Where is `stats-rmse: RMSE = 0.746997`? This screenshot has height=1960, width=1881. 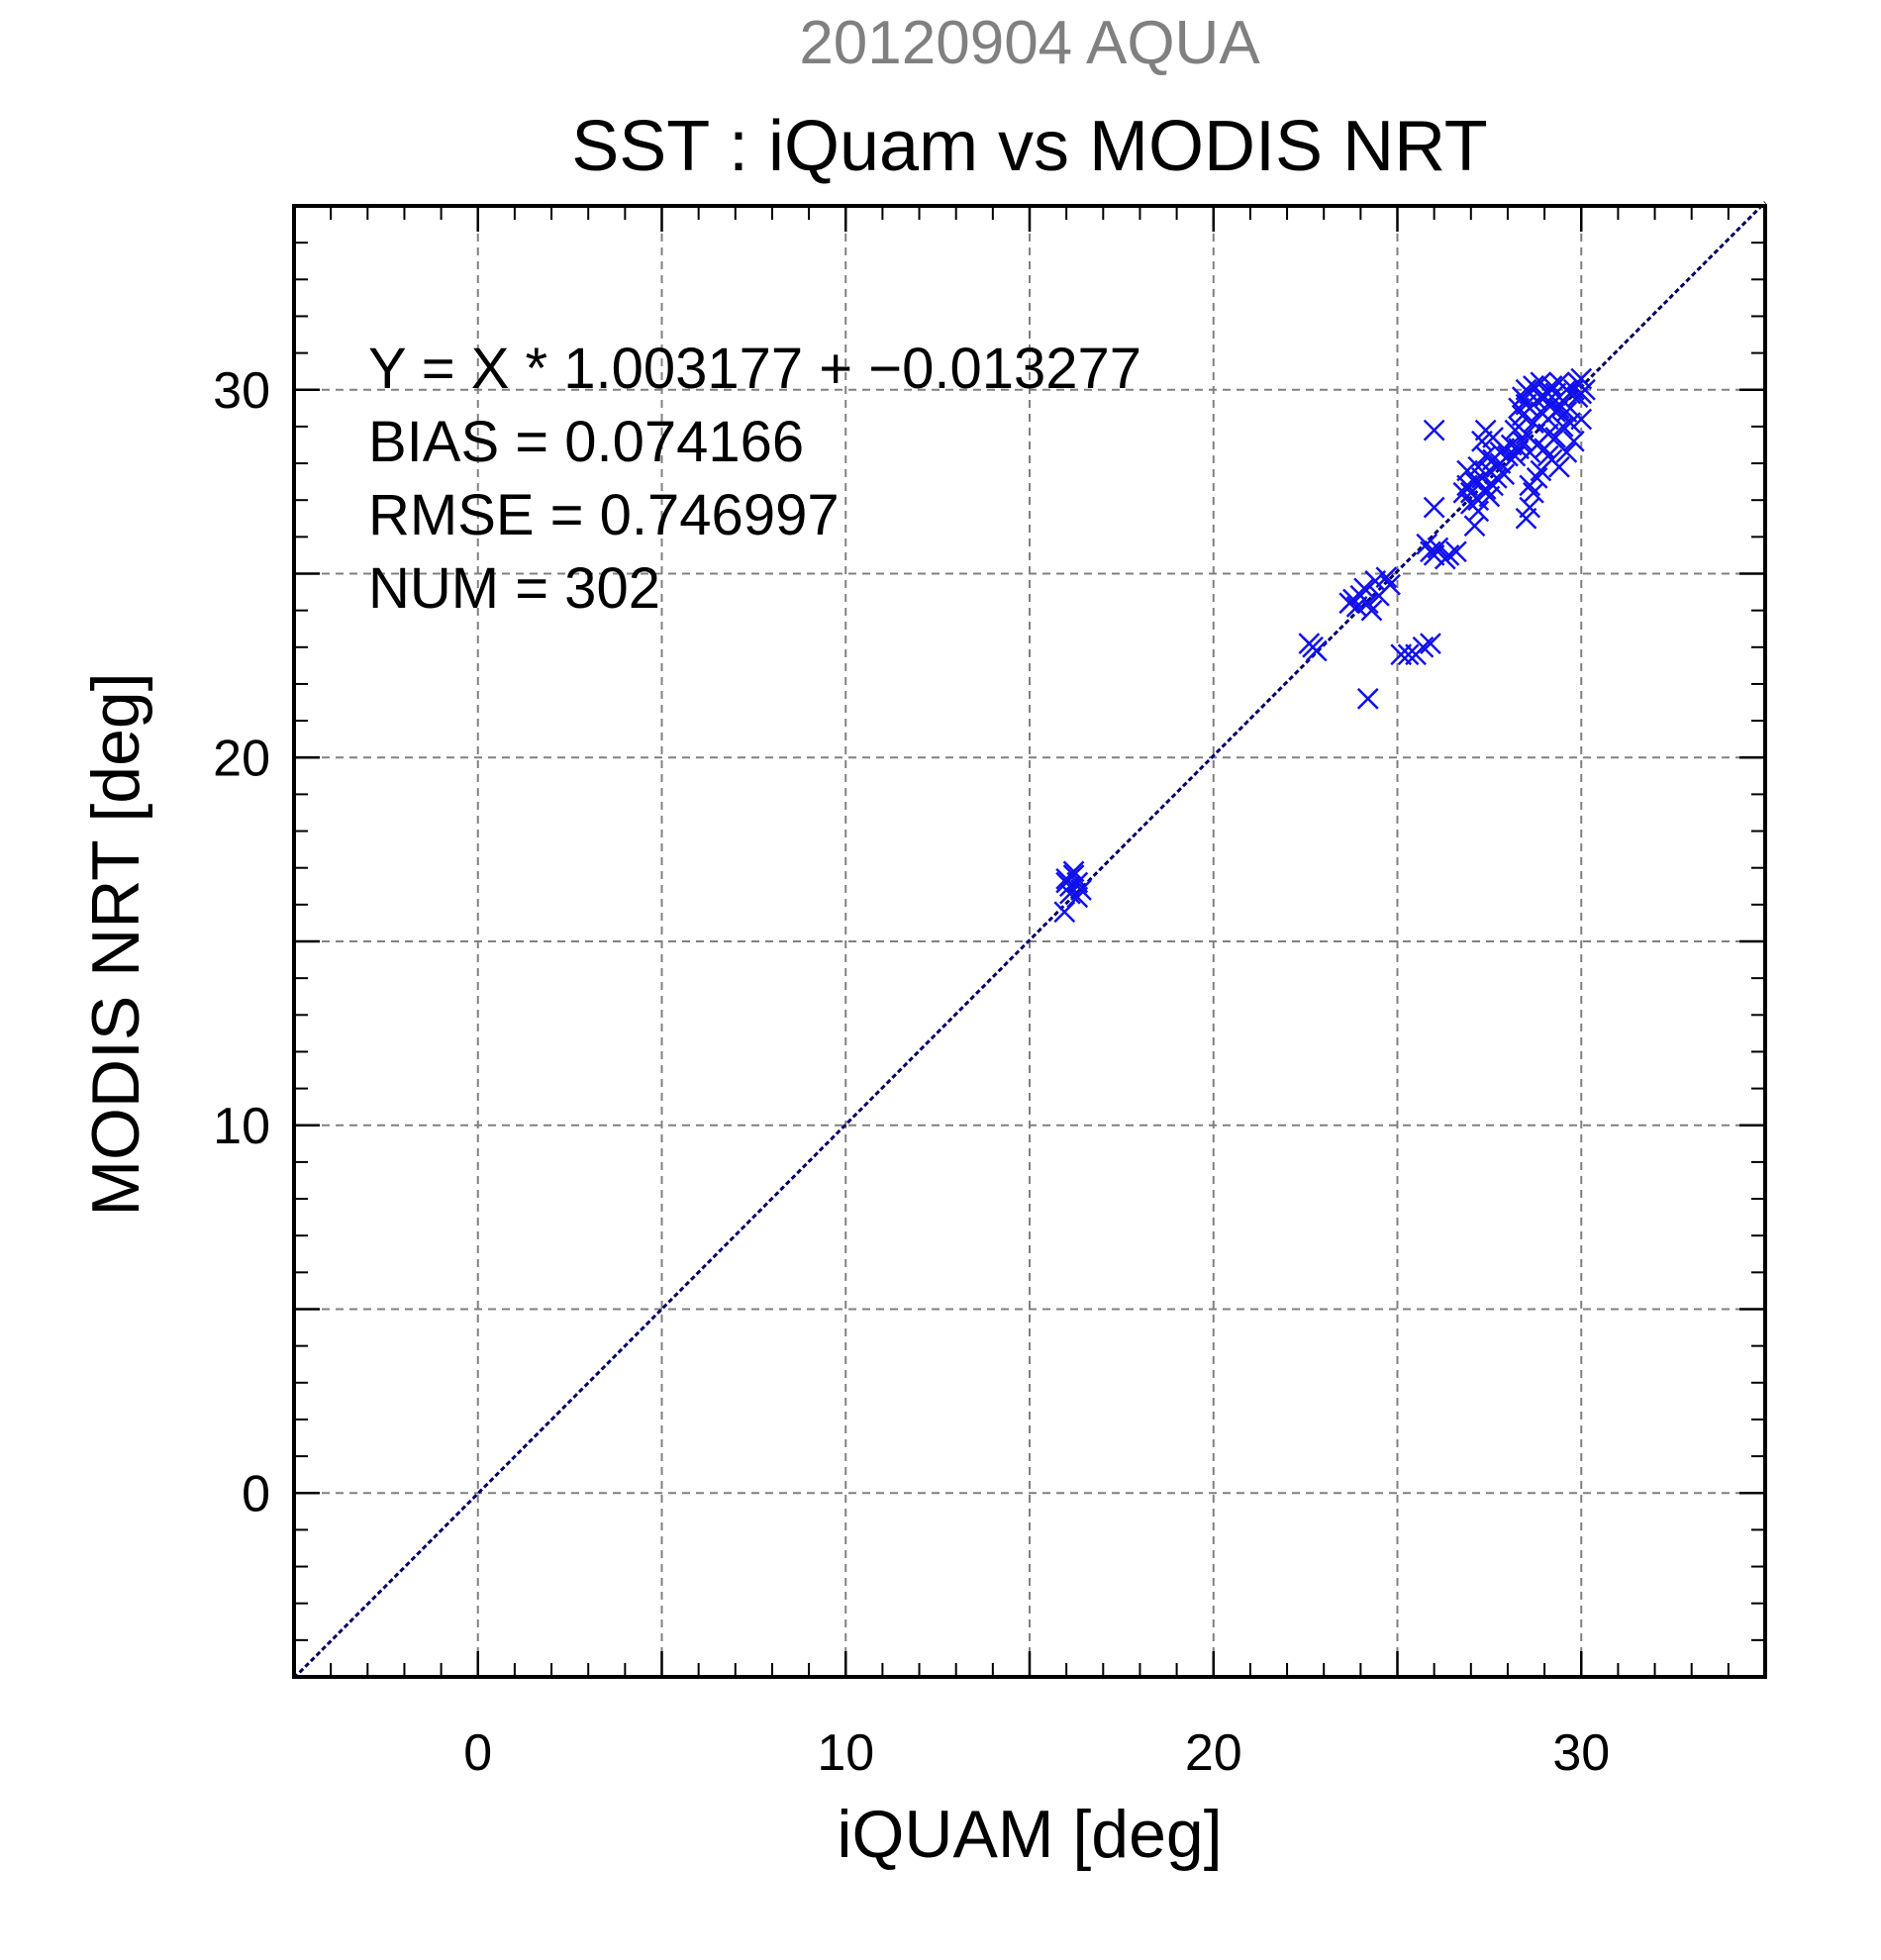 stats-rmse: RMSE = 0.746997 is located at coordinates (604, 515).